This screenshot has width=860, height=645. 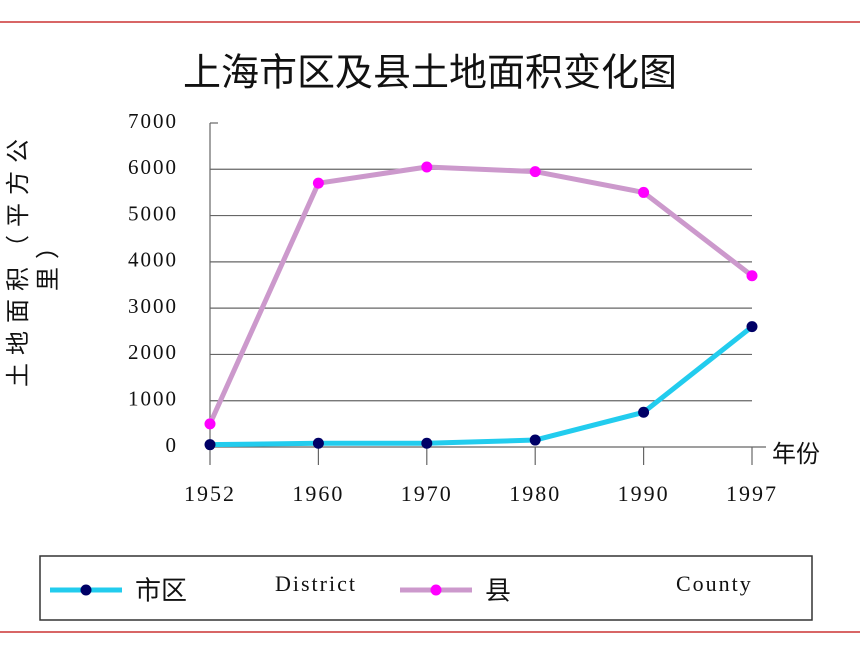 I want to click on y-tick-label: 1000, so click(x=153, y=399).